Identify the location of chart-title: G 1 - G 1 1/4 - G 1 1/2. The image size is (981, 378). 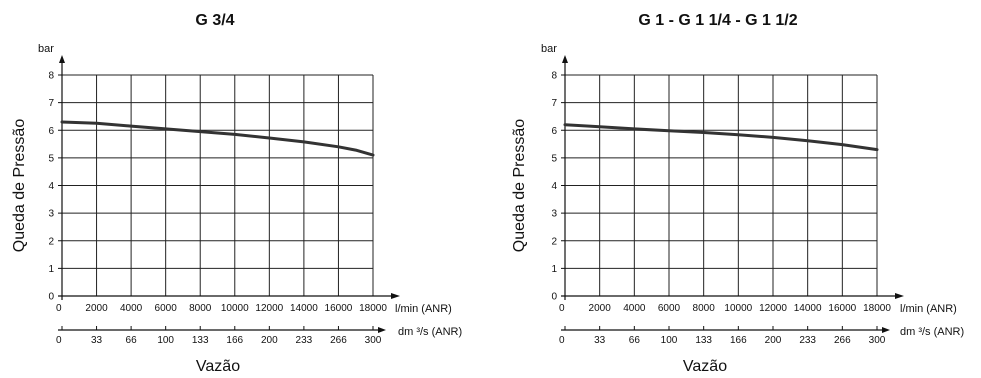
(717, 20).